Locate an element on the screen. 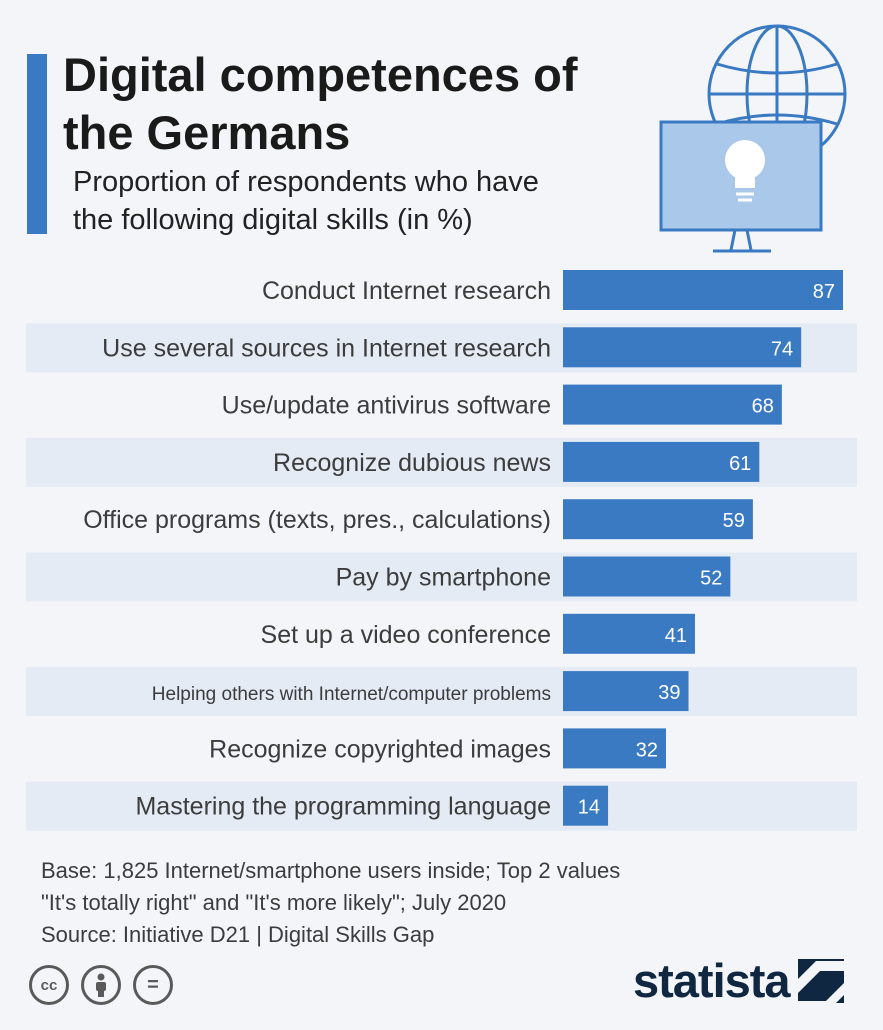 This screenshot has width=883, height=1030. bar-value-label: 61 is located at coordinates (740, 464).